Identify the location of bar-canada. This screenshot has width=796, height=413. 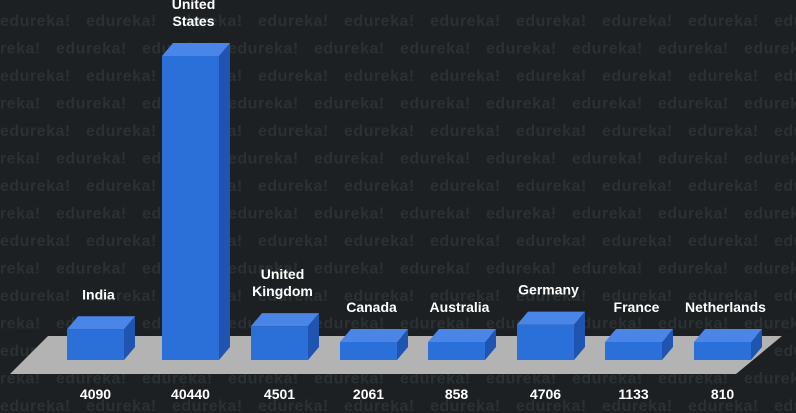
(374, 344).